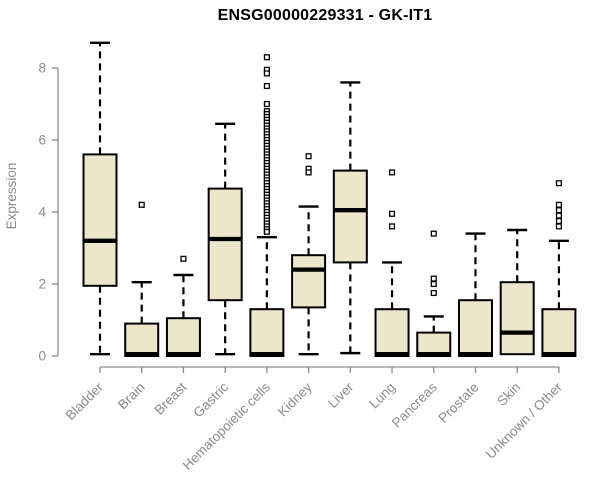  Describe the element at coordinates (11, 196) in the screenshot. I see `y-axis-label: Expression` at that location.